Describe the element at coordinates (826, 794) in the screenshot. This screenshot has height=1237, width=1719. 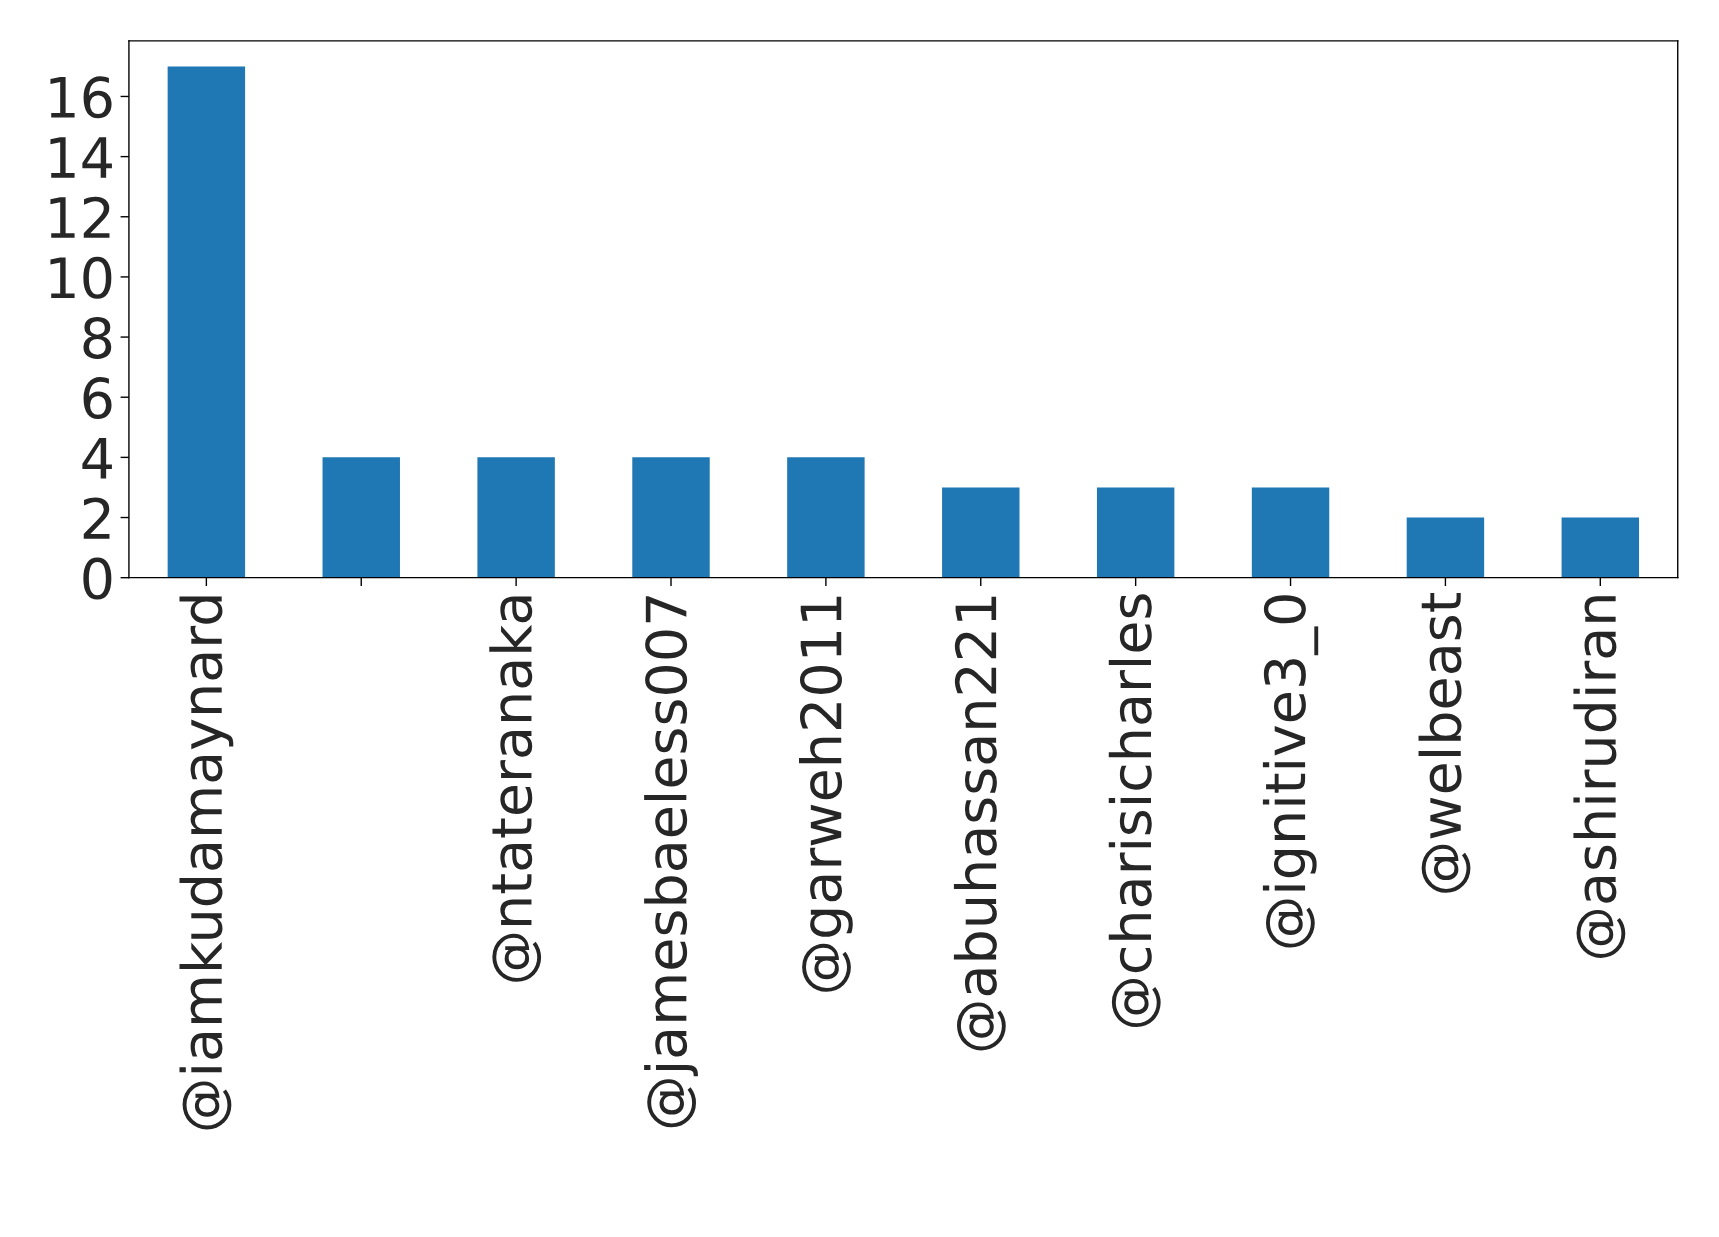
I see `x-tick-label: @garweh2011` at that location.